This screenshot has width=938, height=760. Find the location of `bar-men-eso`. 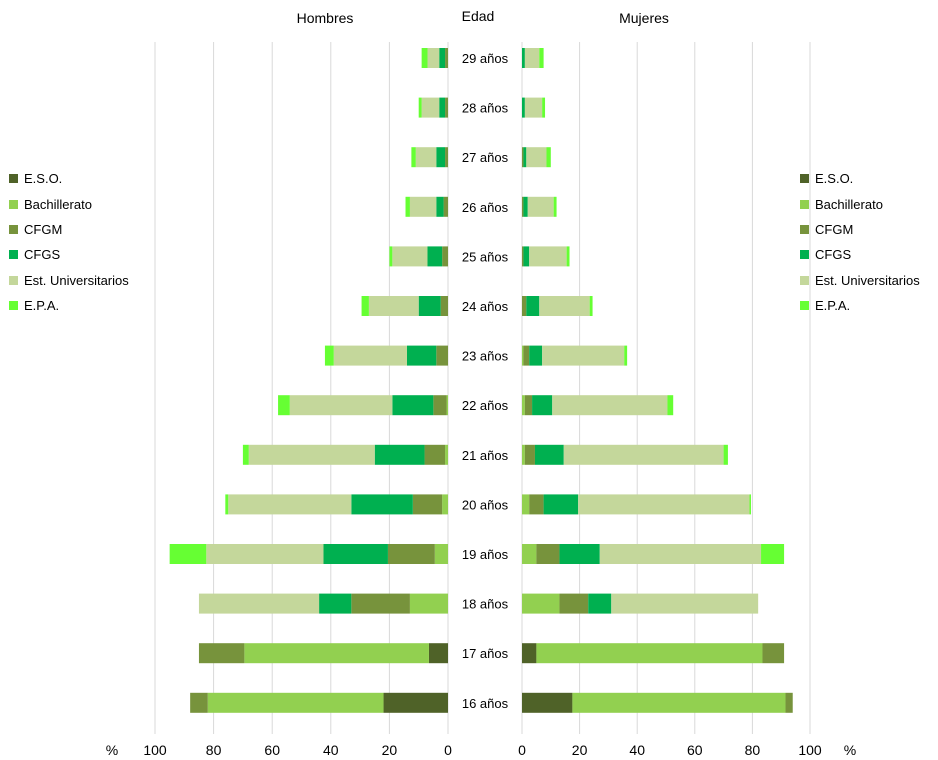

bar-men-eso is located at coordinates (438, 653).